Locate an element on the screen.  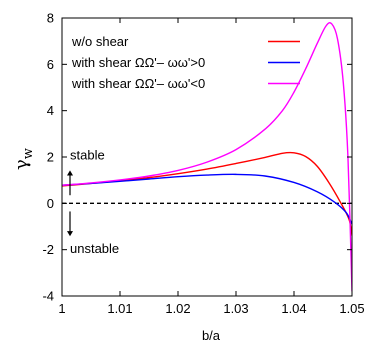
y-tick-label: 2 is located at coordinates (50, 157).